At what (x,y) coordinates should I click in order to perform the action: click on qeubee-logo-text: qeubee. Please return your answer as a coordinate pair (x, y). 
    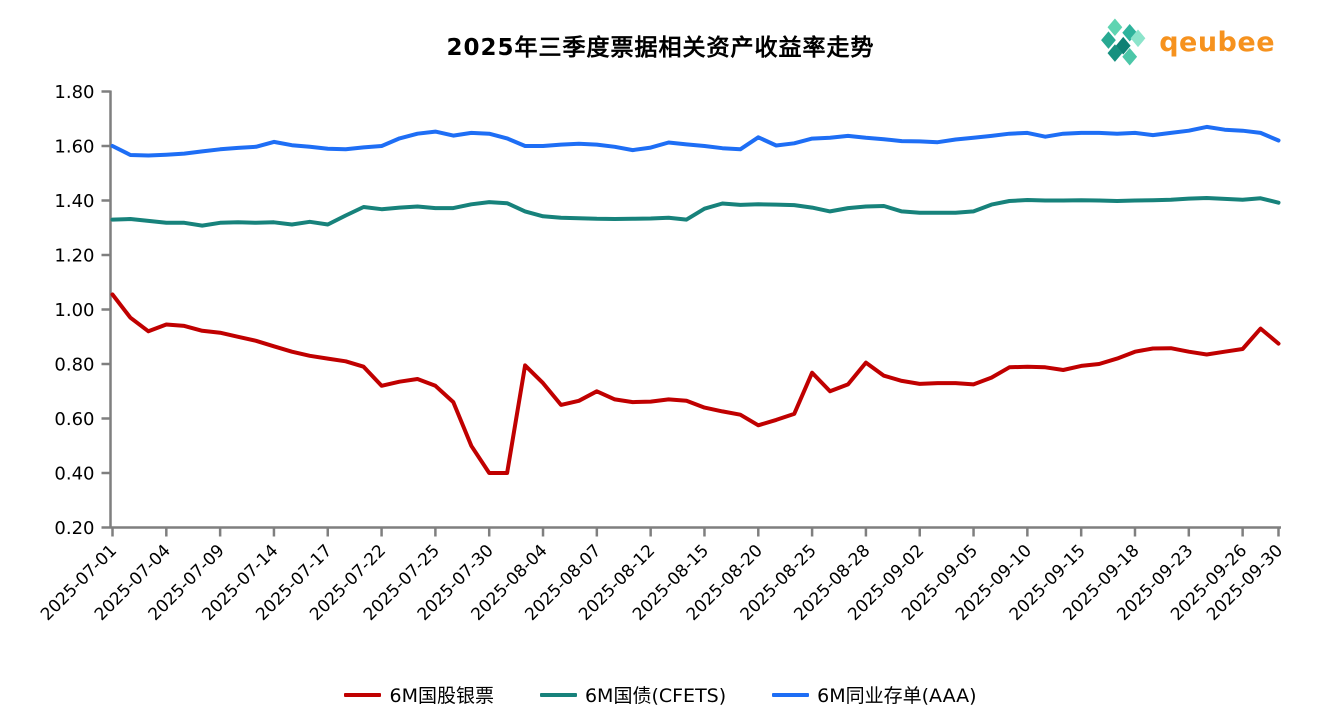
    Looking at the image, I should click on (1217, 42).